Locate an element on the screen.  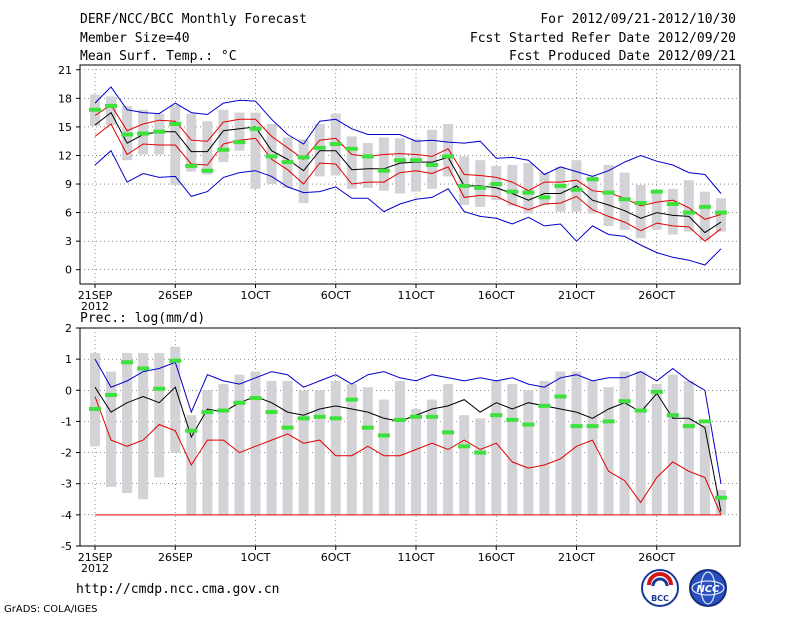
temp-x-tick-label: 1OCT is located at coordinates (255, 295).